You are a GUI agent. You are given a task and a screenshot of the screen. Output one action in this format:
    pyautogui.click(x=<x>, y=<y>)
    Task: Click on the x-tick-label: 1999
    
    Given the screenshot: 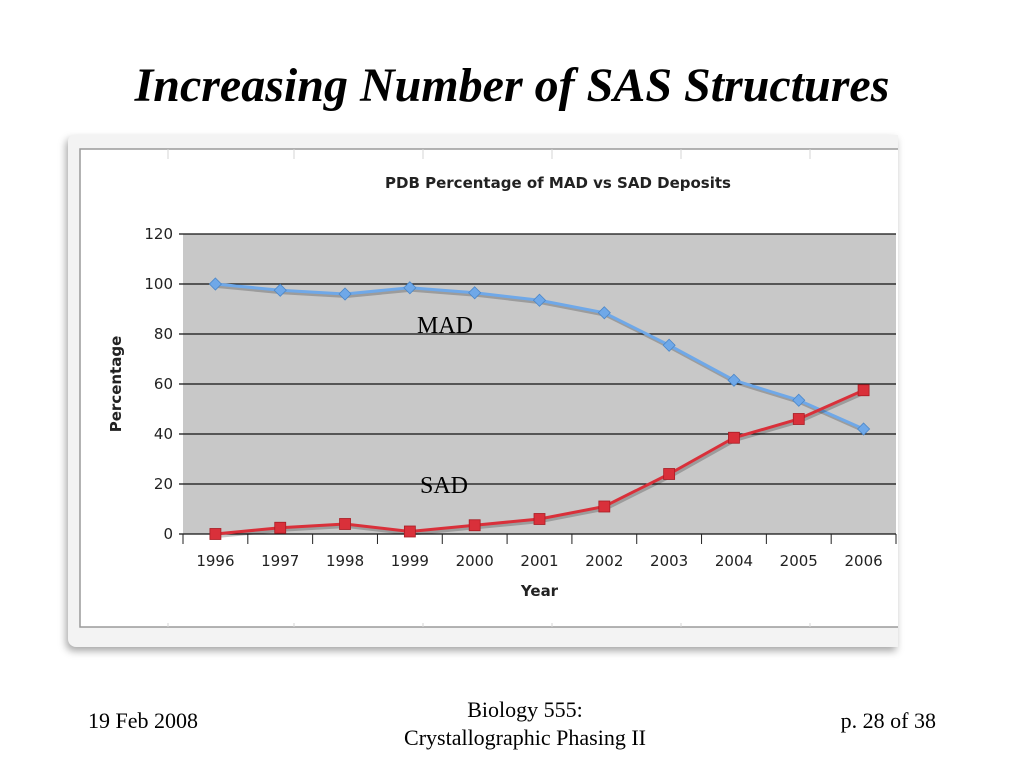 What is the action you would take?
    pyautogui.click(x=410, y=561)
    